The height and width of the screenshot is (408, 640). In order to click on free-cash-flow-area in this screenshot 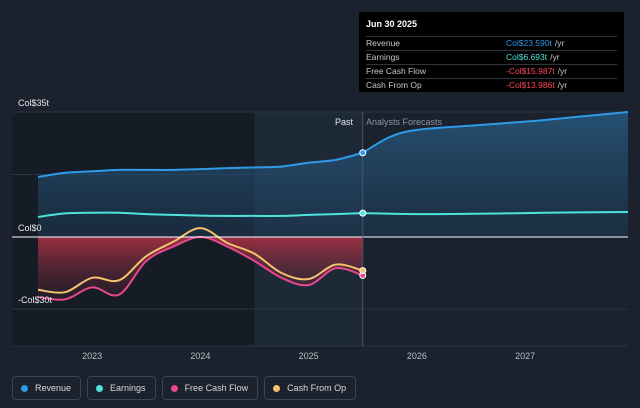, I will do `click(200, 268)`.